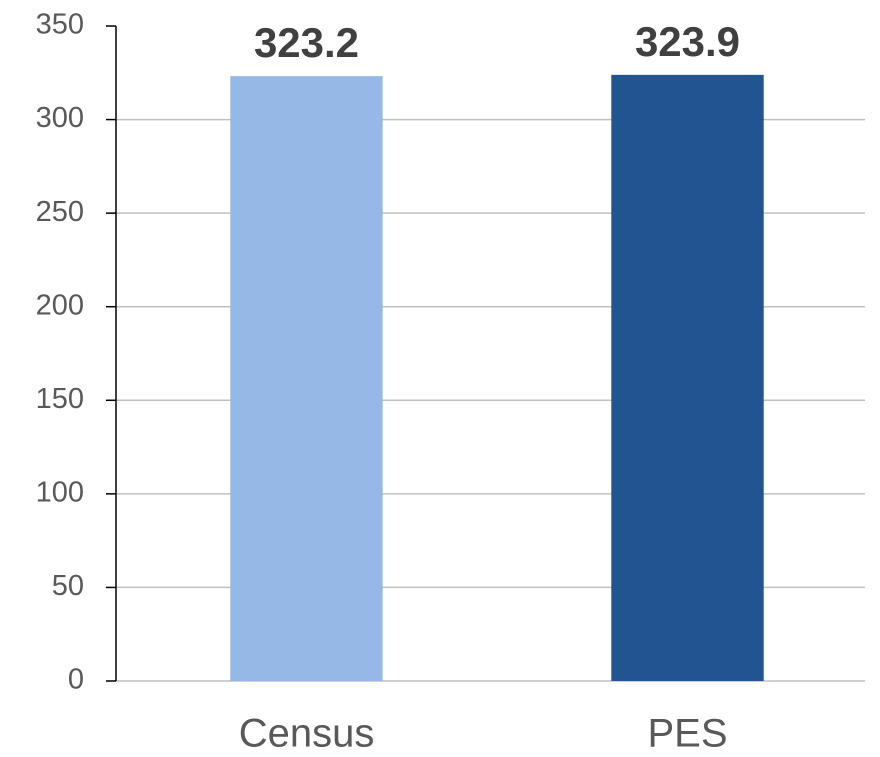 The image size is (880, 757). What do you see at coordinates (307, 734) in the screenshot?
I see `x-tick-label: Census` at bounding box center [307, 734].